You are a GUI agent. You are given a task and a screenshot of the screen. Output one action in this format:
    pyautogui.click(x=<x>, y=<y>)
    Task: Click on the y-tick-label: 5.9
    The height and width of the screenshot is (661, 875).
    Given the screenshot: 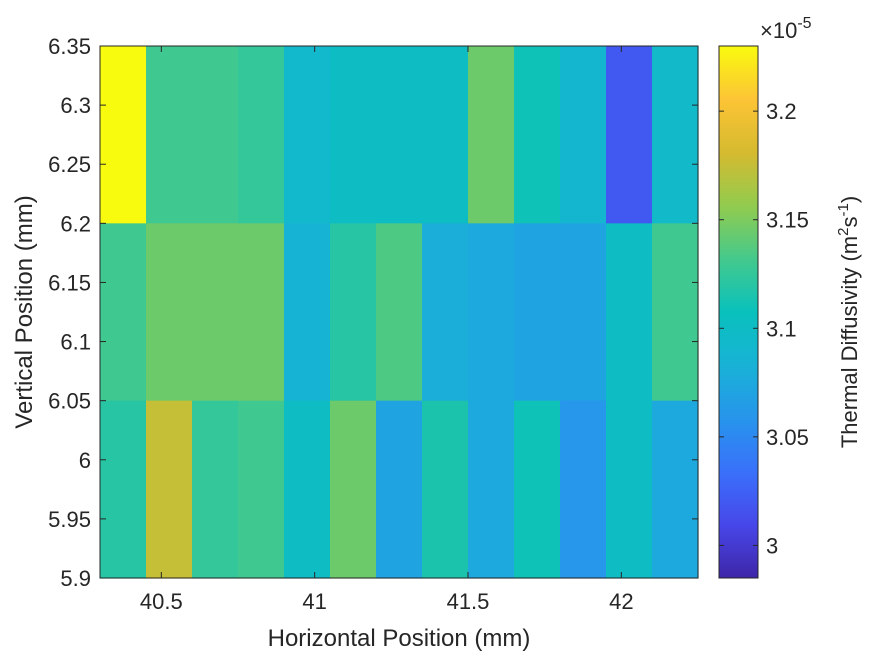 What is the action you would take?
    pyautogui.click(x=75, y=578)
    